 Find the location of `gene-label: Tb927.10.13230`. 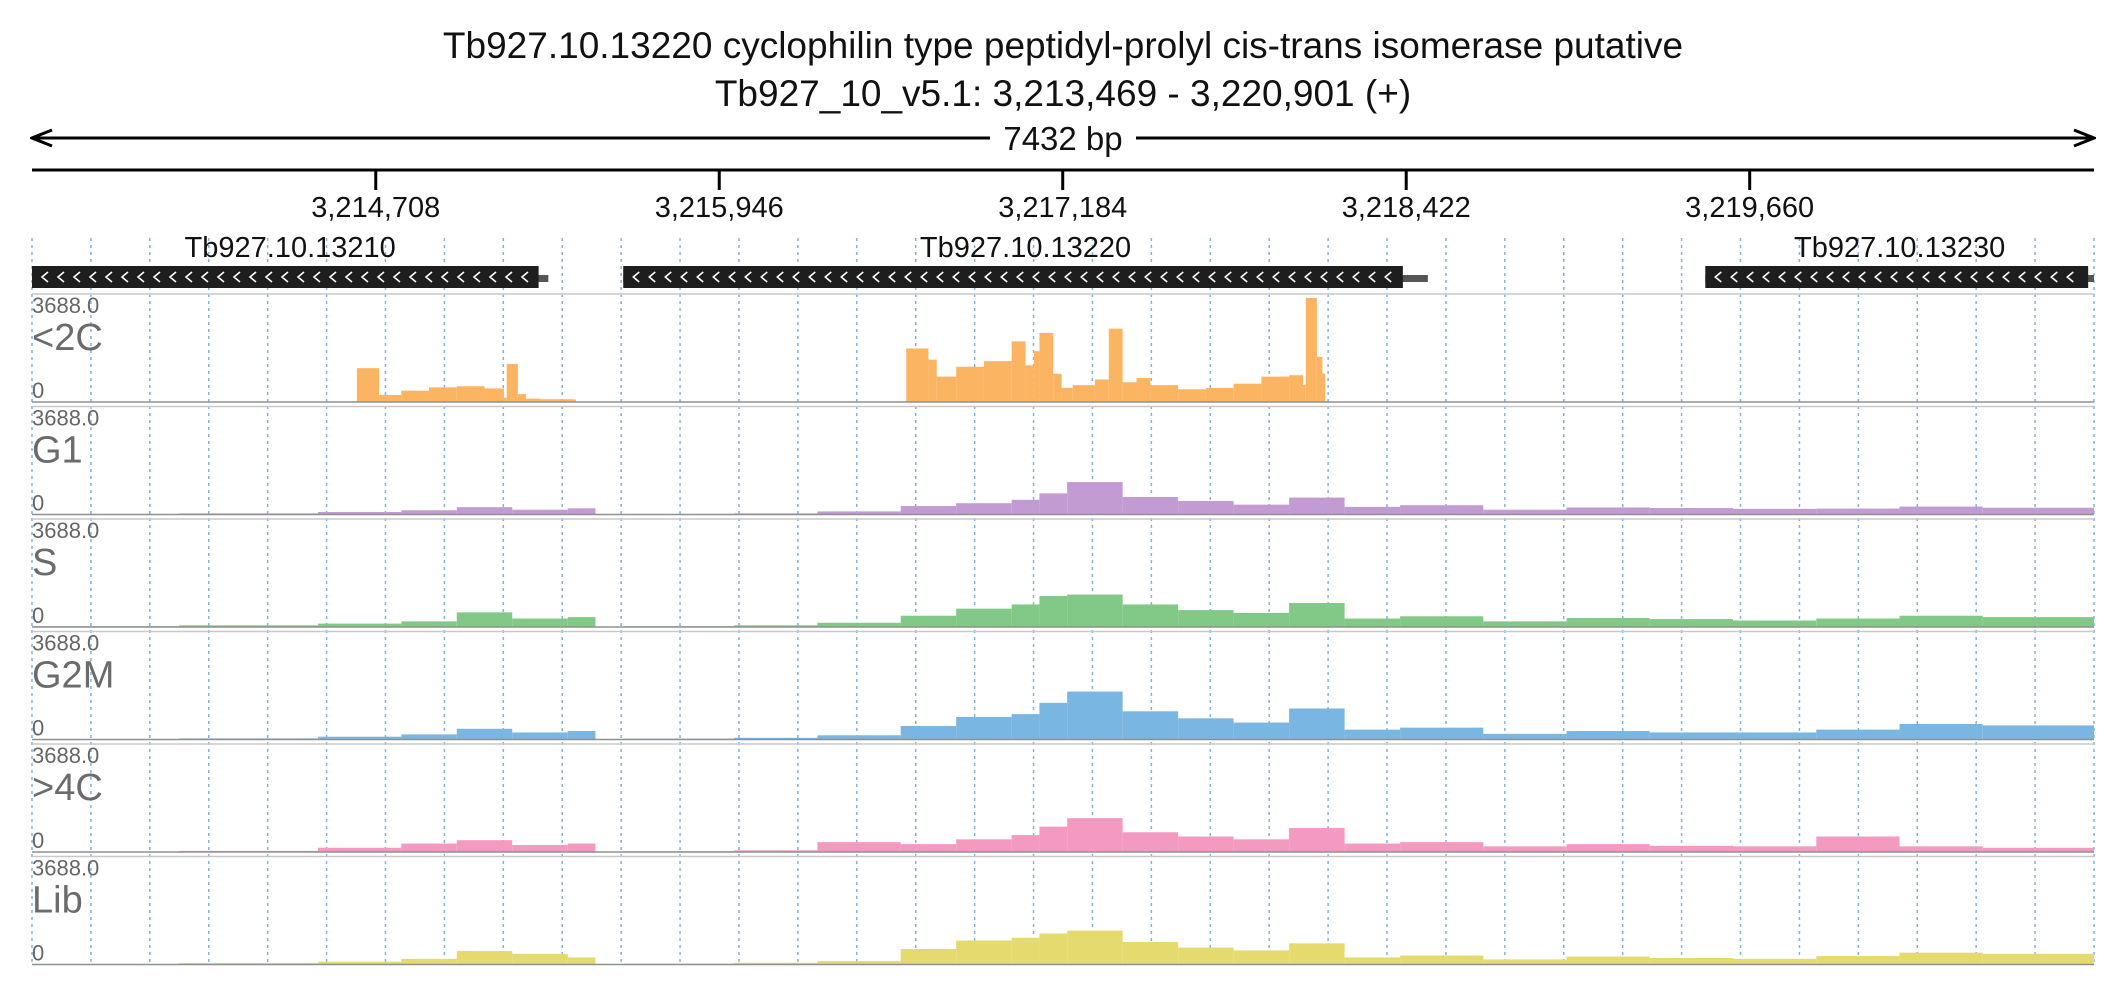

gene-label: Tb927.10.13230 is located at coordinates (1899, 248).